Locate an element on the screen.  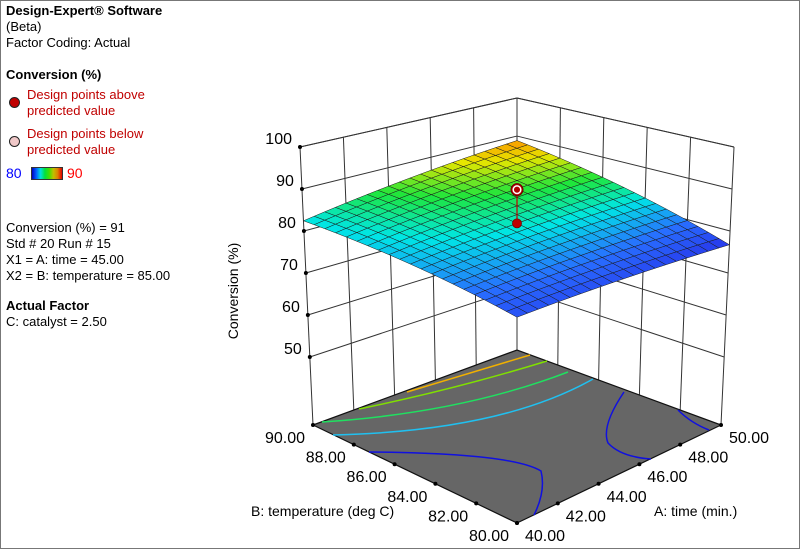
point-std-run: Std # 20 Run # 15 is located at coordinates (58, 243).